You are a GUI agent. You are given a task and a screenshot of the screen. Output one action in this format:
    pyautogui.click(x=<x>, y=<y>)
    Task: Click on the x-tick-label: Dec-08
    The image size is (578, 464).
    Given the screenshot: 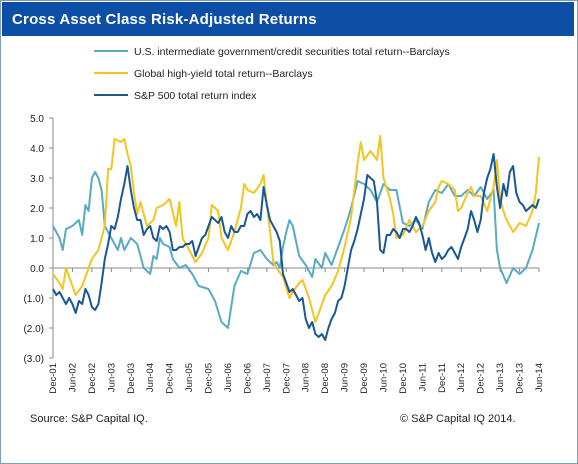 What is the action you would take?
    pyautogui.click(x=325, y=378)
    